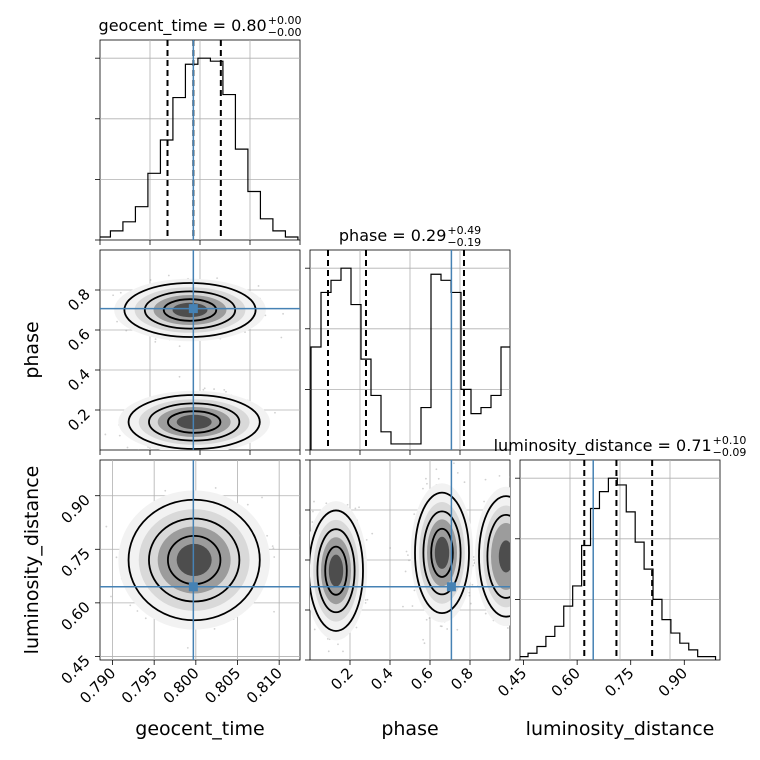 This screenshot has height=760, width=760. I want to click on hist-geocent_time-panel: geocent_time = 0.80 +0.00−0.00, so click(198, 129).